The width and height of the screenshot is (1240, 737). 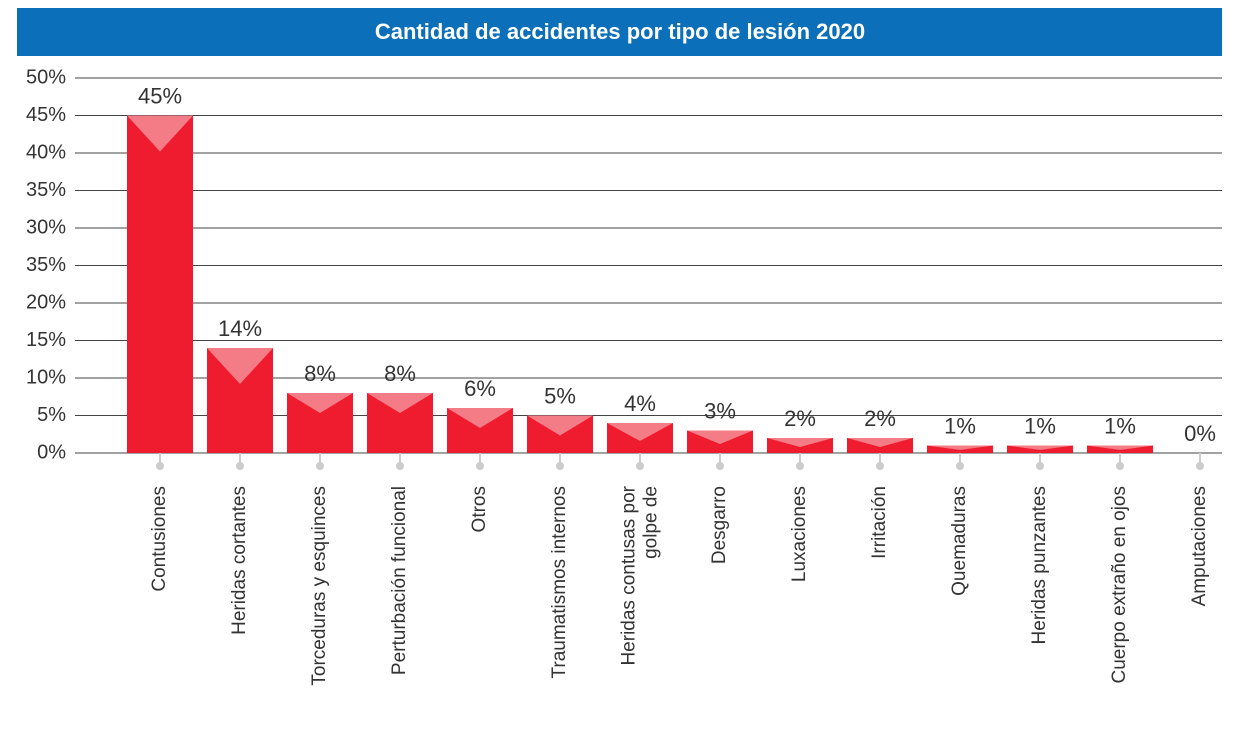 What do you see at coordinates (319, 586) in the screenshot?
I see `x-tick-label: Torceduras y esquinces` at bounding box center [319, 586].